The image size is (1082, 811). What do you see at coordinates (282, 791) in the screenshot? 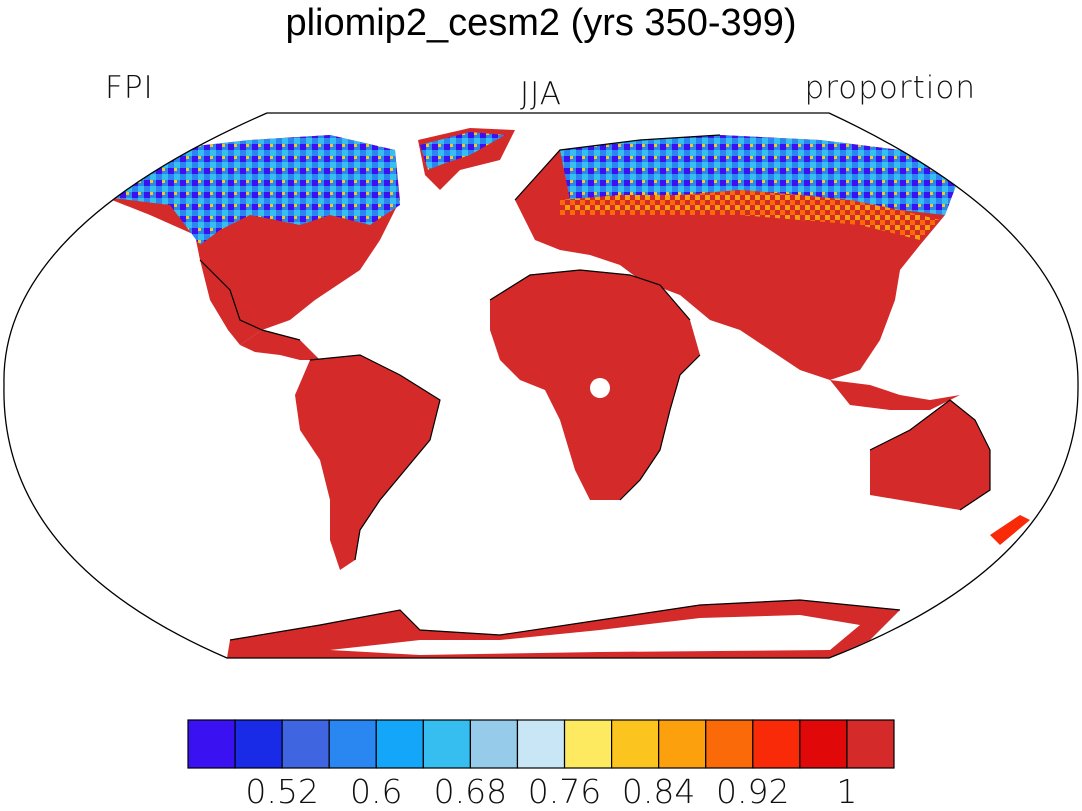
I see `colorbar-tick-label: 0.52` at bounding box center [282, 791].